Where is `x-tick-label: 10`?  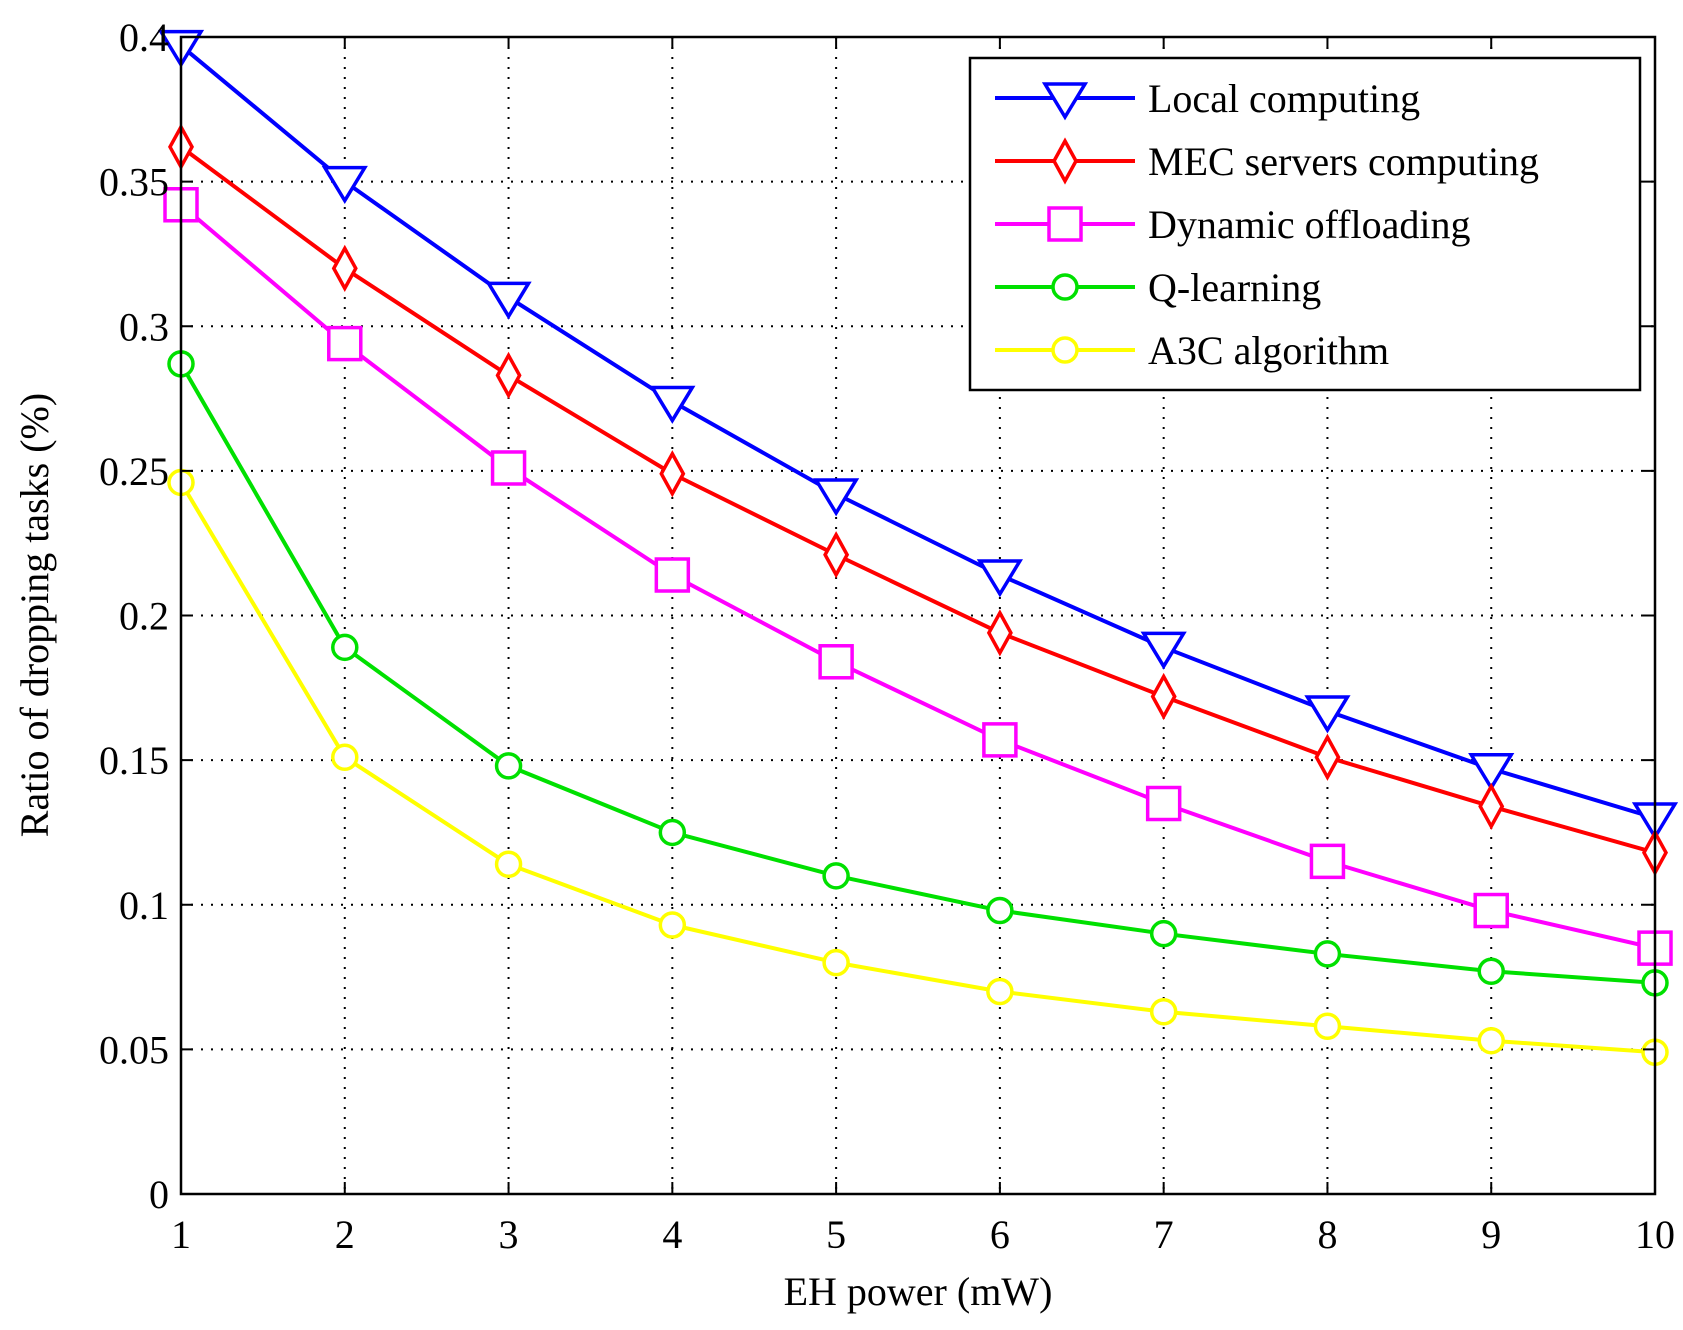
x-tick-label: 10 is located at coordinates (1655, 1234).